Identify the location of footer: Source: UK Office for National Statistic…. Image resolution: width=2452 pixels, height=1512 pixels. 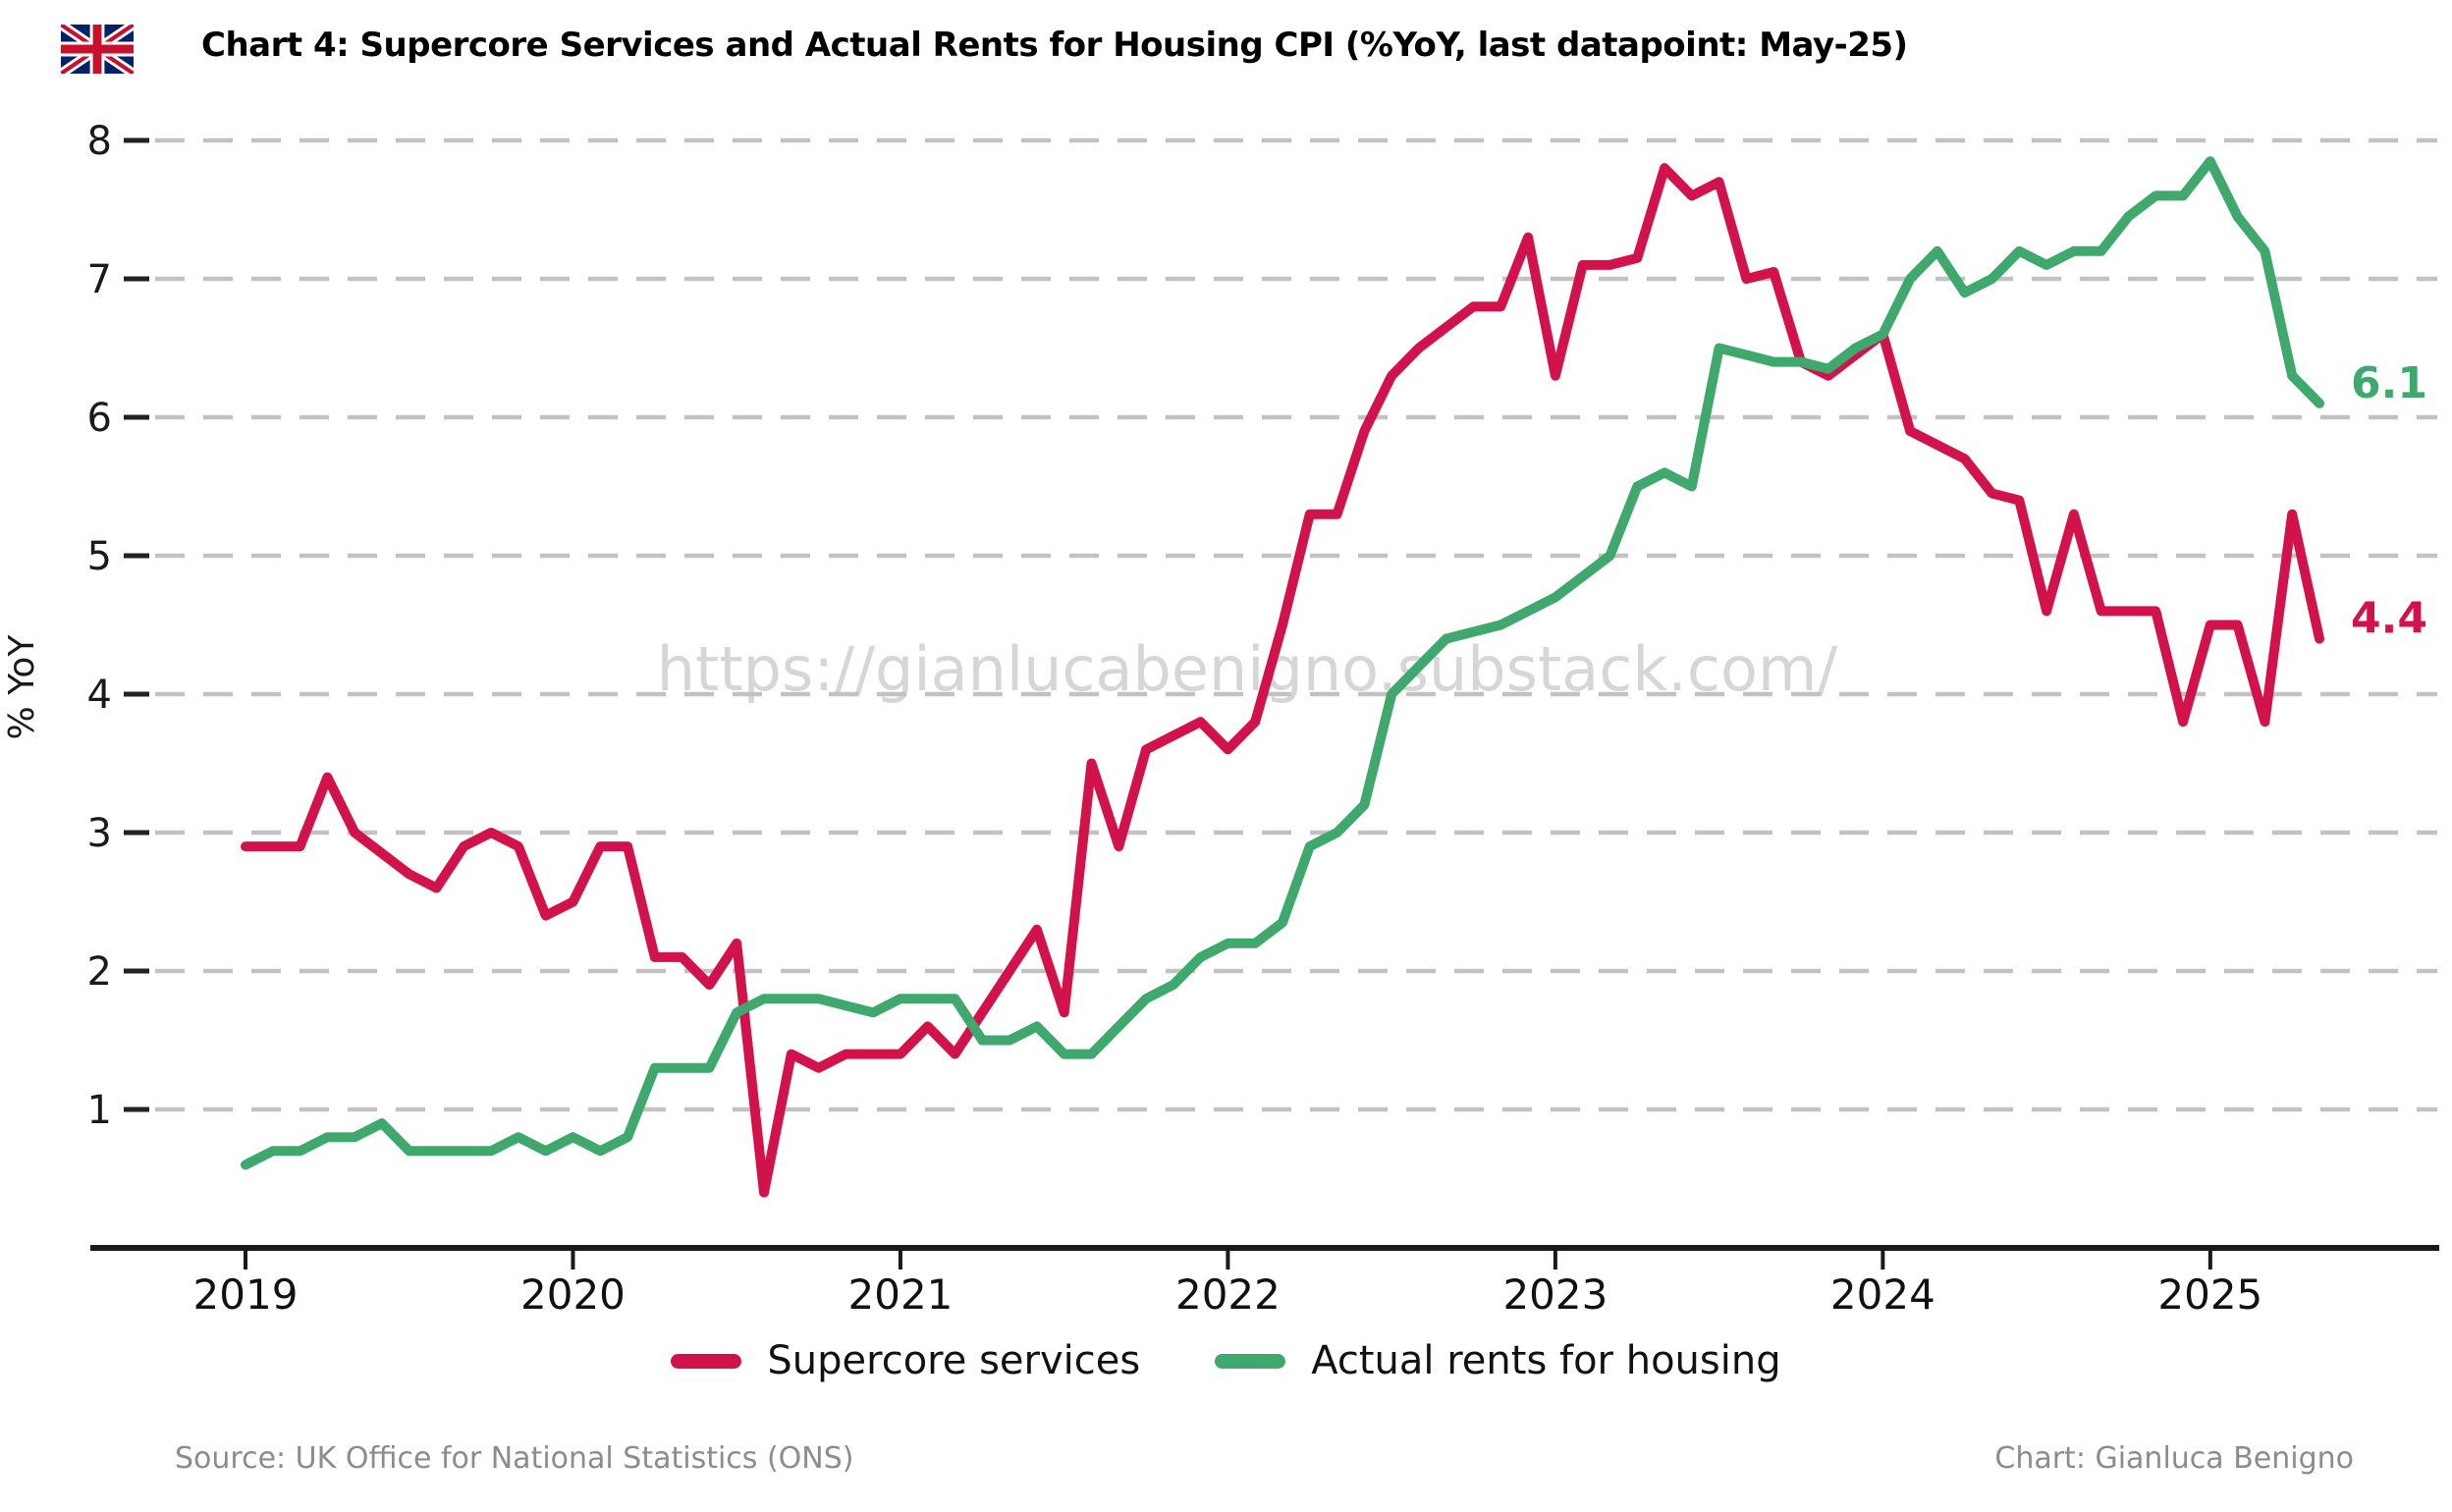
(1226, 1458).